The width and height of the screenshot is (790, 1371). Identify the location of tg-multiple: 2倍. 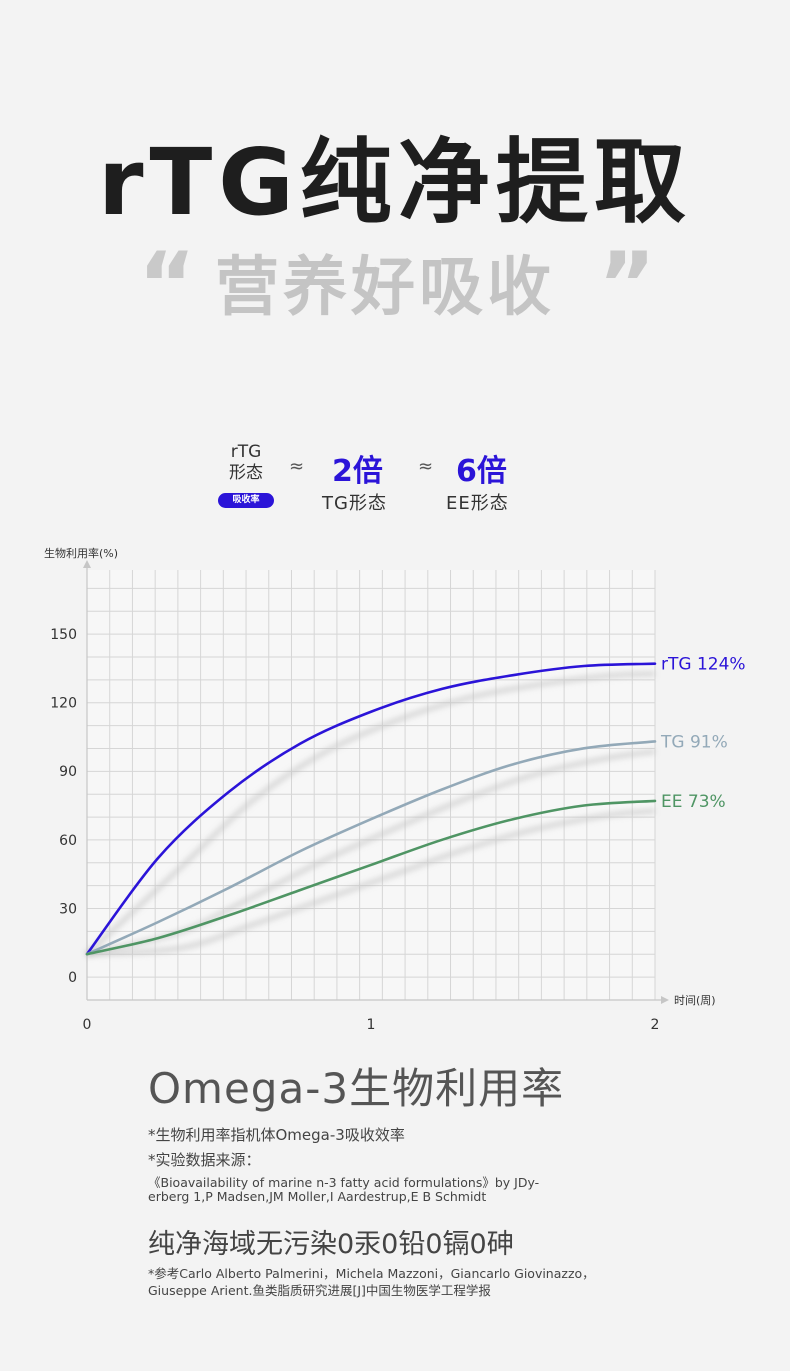
(357, 471).